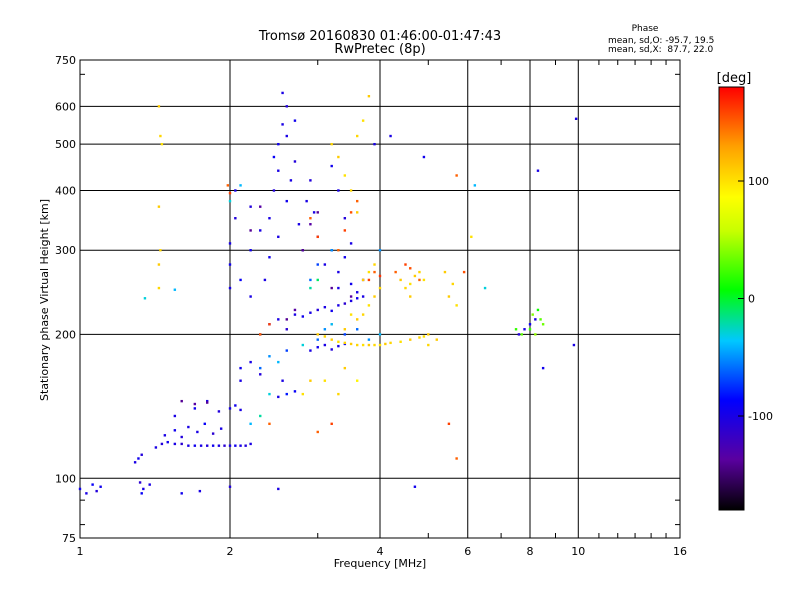 The image size is (800, 600). I want to click on x-tick-label: 8, so click(530, 551).